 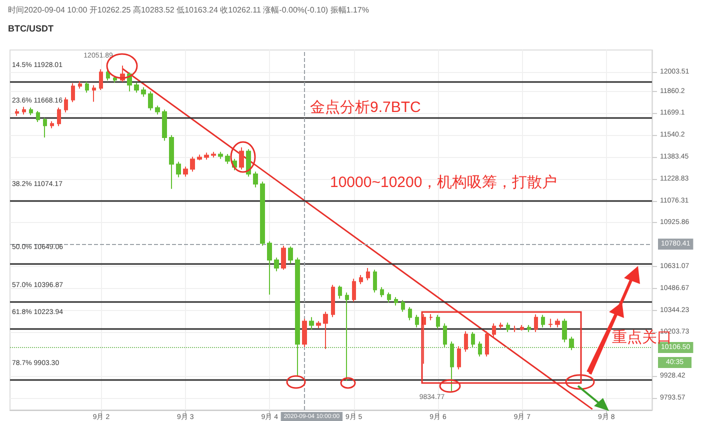 I want to click on annotation: 金点分析9.7BTC, so click(x=366, y=107).